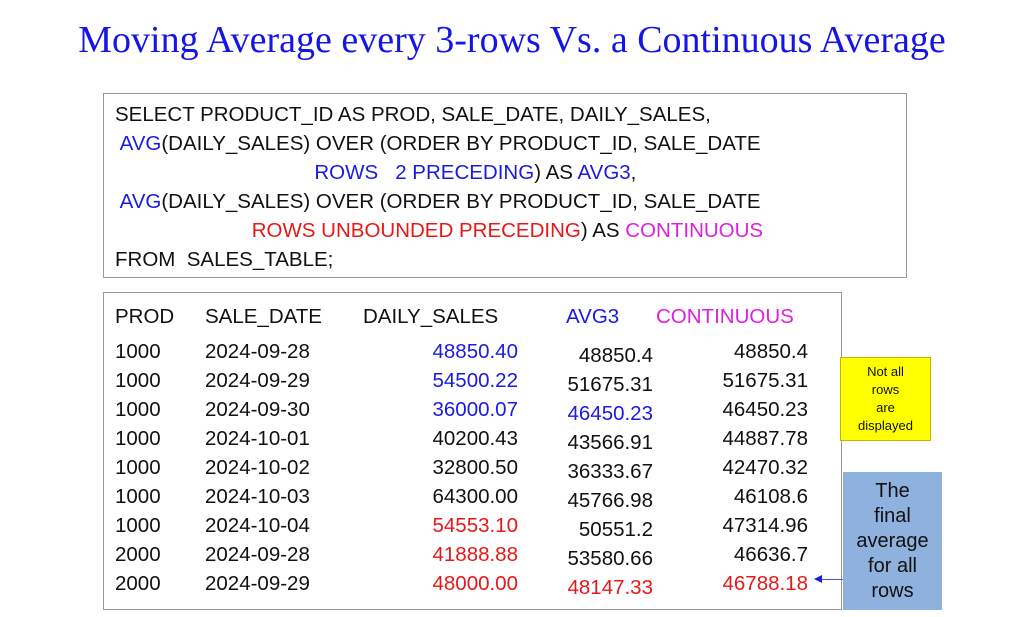  What do you see at coordinates (694, 230) in the screenshot?
I see `sql-token: CONTINUOUS` at bounding box center [694, 230].